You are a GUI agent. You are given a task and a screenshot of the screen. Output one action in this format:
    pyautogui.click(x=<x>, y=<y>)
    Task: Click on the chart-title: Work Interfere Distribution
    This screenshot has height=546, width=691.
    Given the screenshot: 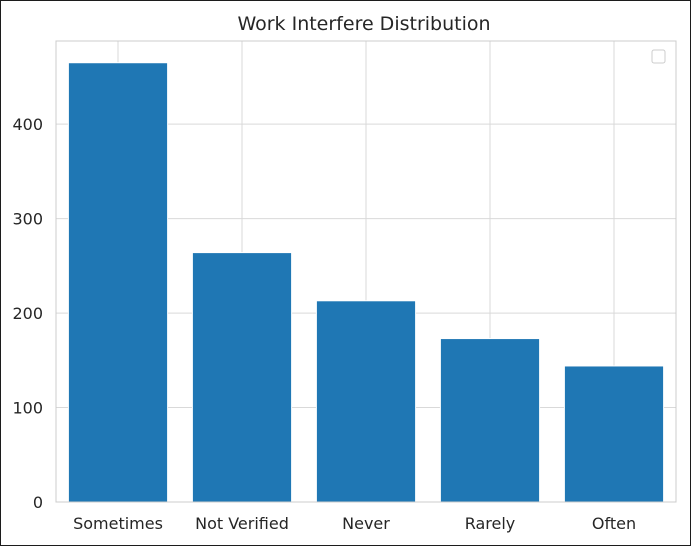 What is the action you would take?
    pyautogui.click(x=363, y=24)
    